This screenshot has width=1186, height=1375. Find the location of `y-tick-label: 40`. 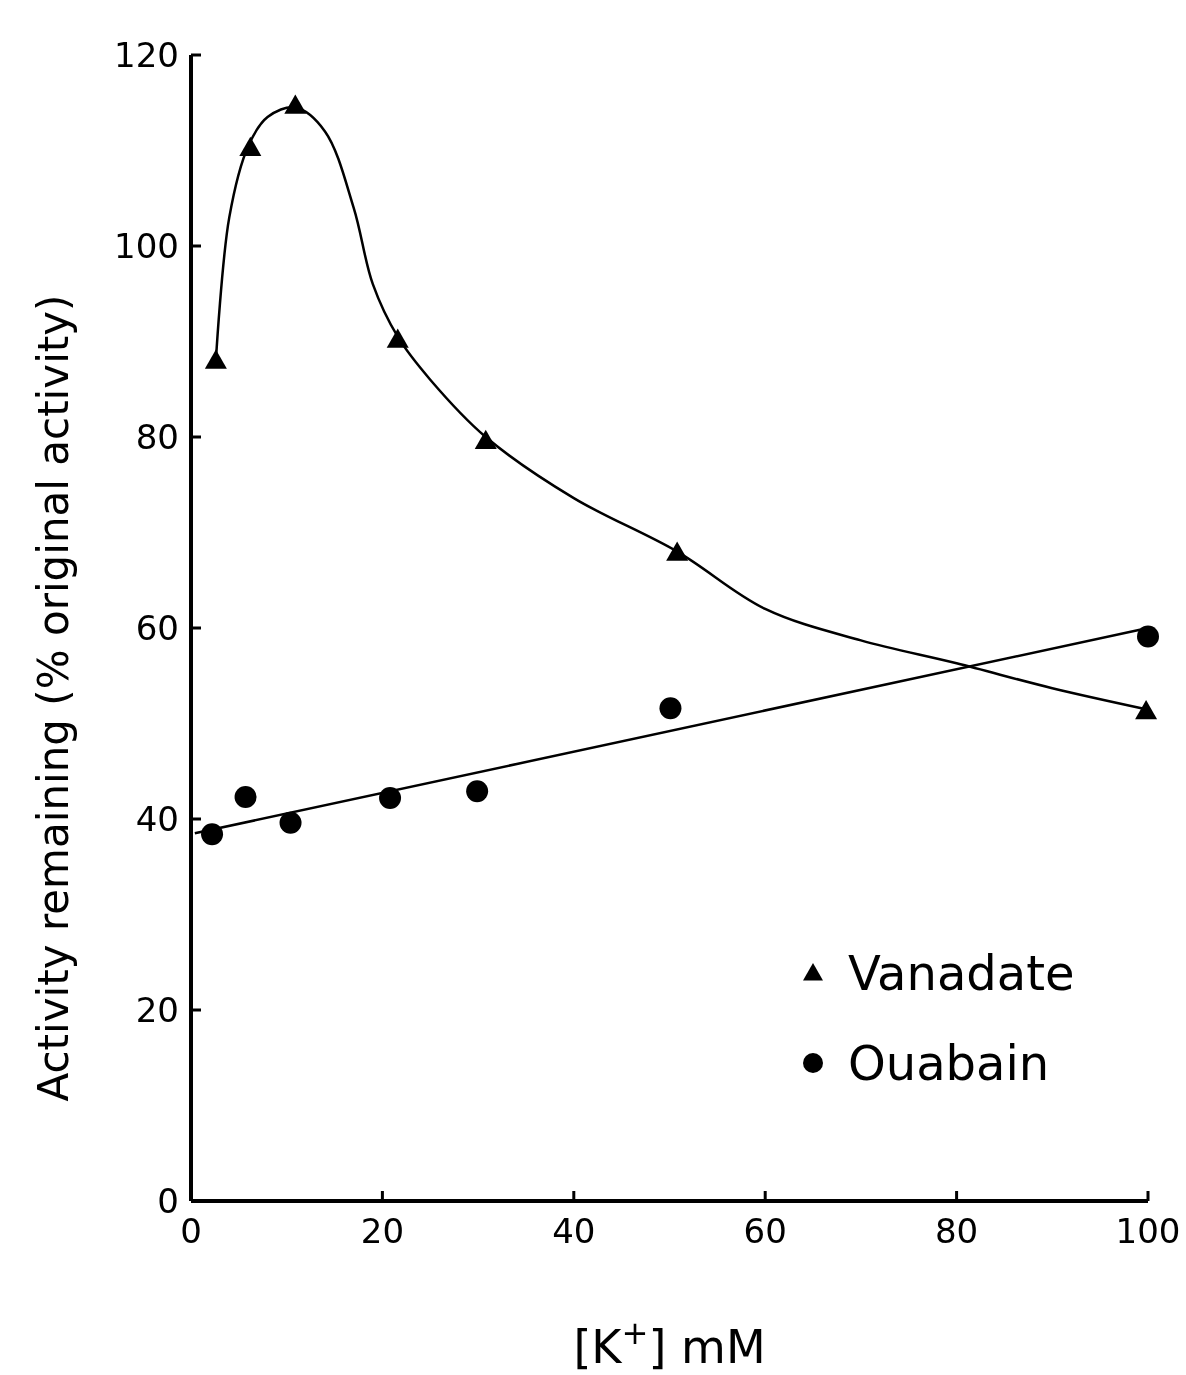

y-tick-label: 40 is located at coordinates (157, 818).